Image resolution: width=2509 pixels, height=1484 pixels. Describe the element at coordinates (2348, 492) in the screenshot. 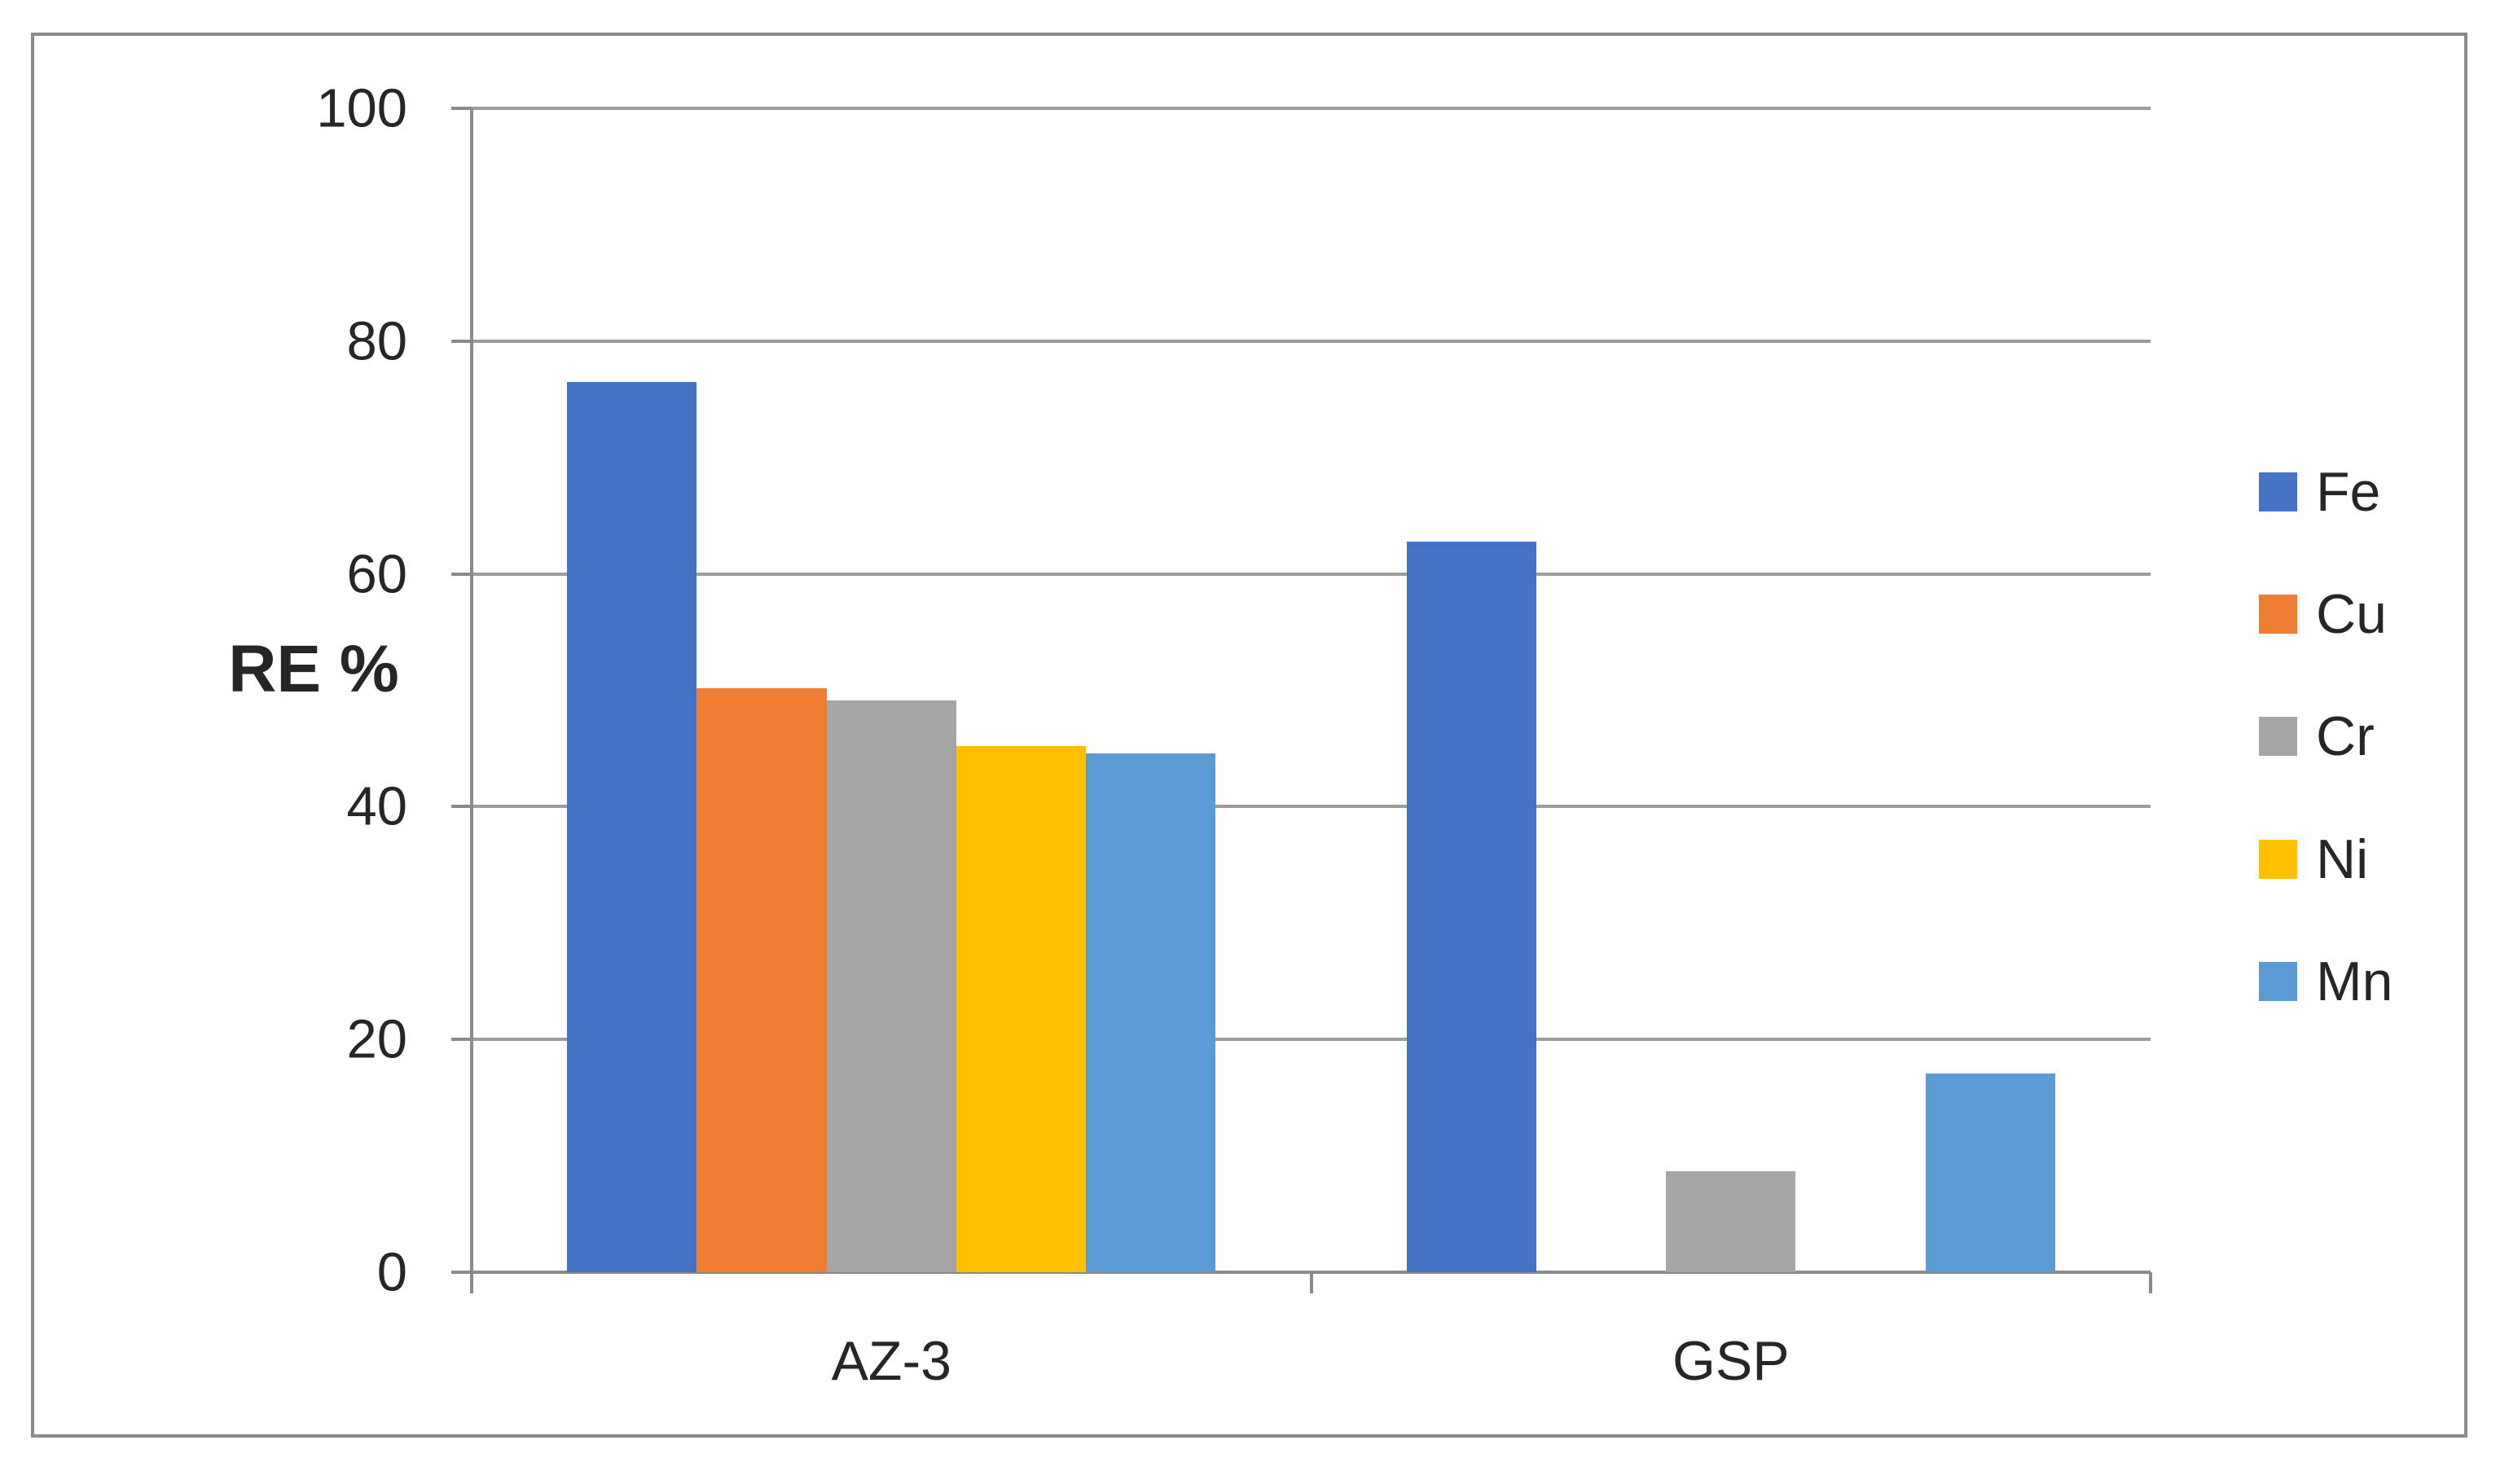

I see `legend-label-Fe: Fe` at that location.